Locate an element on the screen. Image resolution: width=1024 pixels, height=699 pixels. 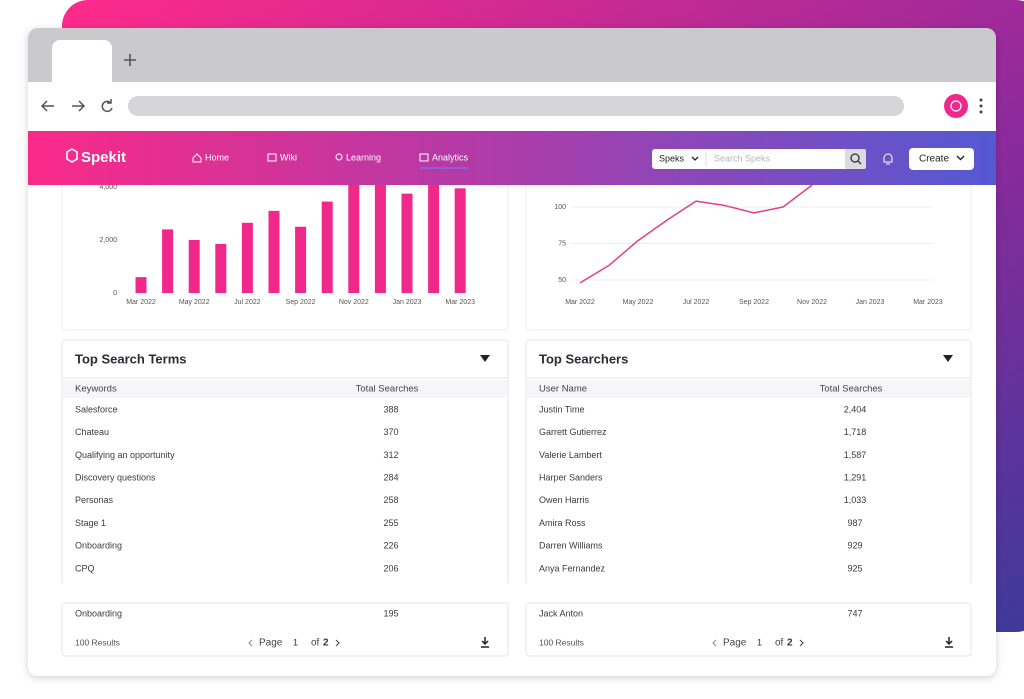
row-name: Amira Ross is located at coordinates (562, 523).